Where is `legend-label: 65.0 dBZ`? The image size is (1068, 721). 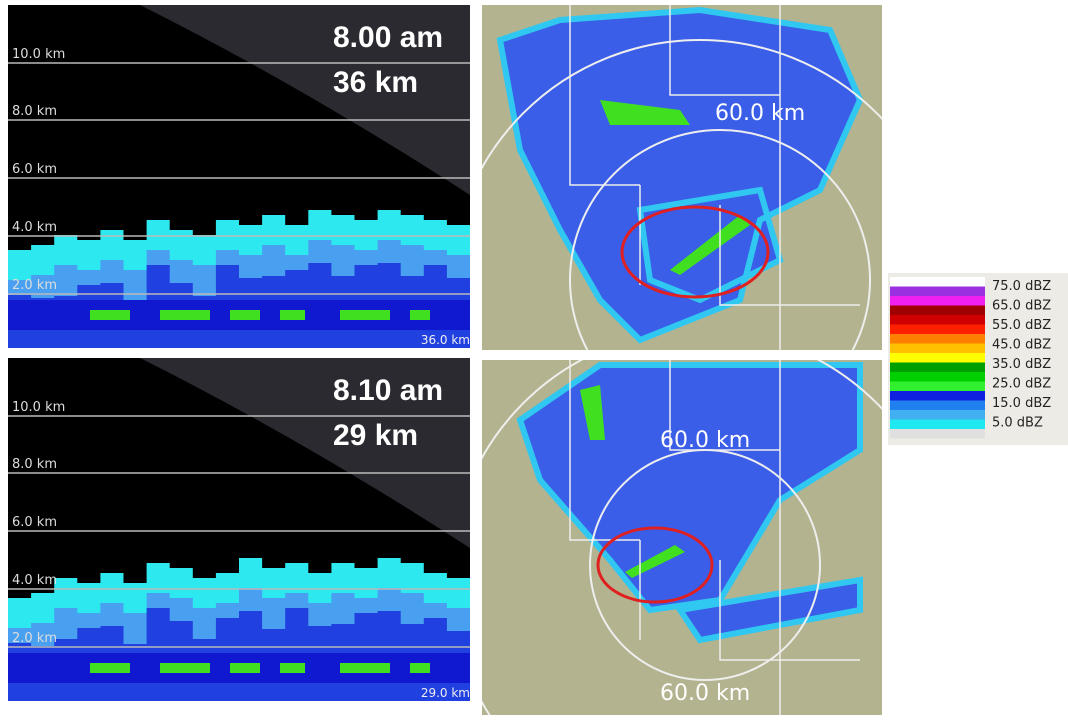
legend-label: 65.0 dBZ is located at coordinates (1021, 306).